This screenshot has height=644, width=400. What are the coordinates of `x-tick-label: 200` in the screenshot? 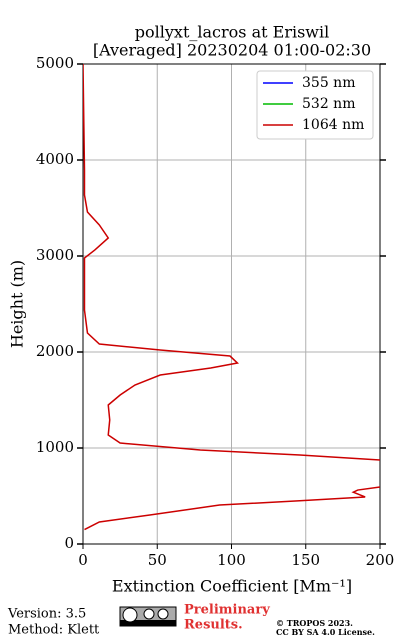 It's located at (380, 560).